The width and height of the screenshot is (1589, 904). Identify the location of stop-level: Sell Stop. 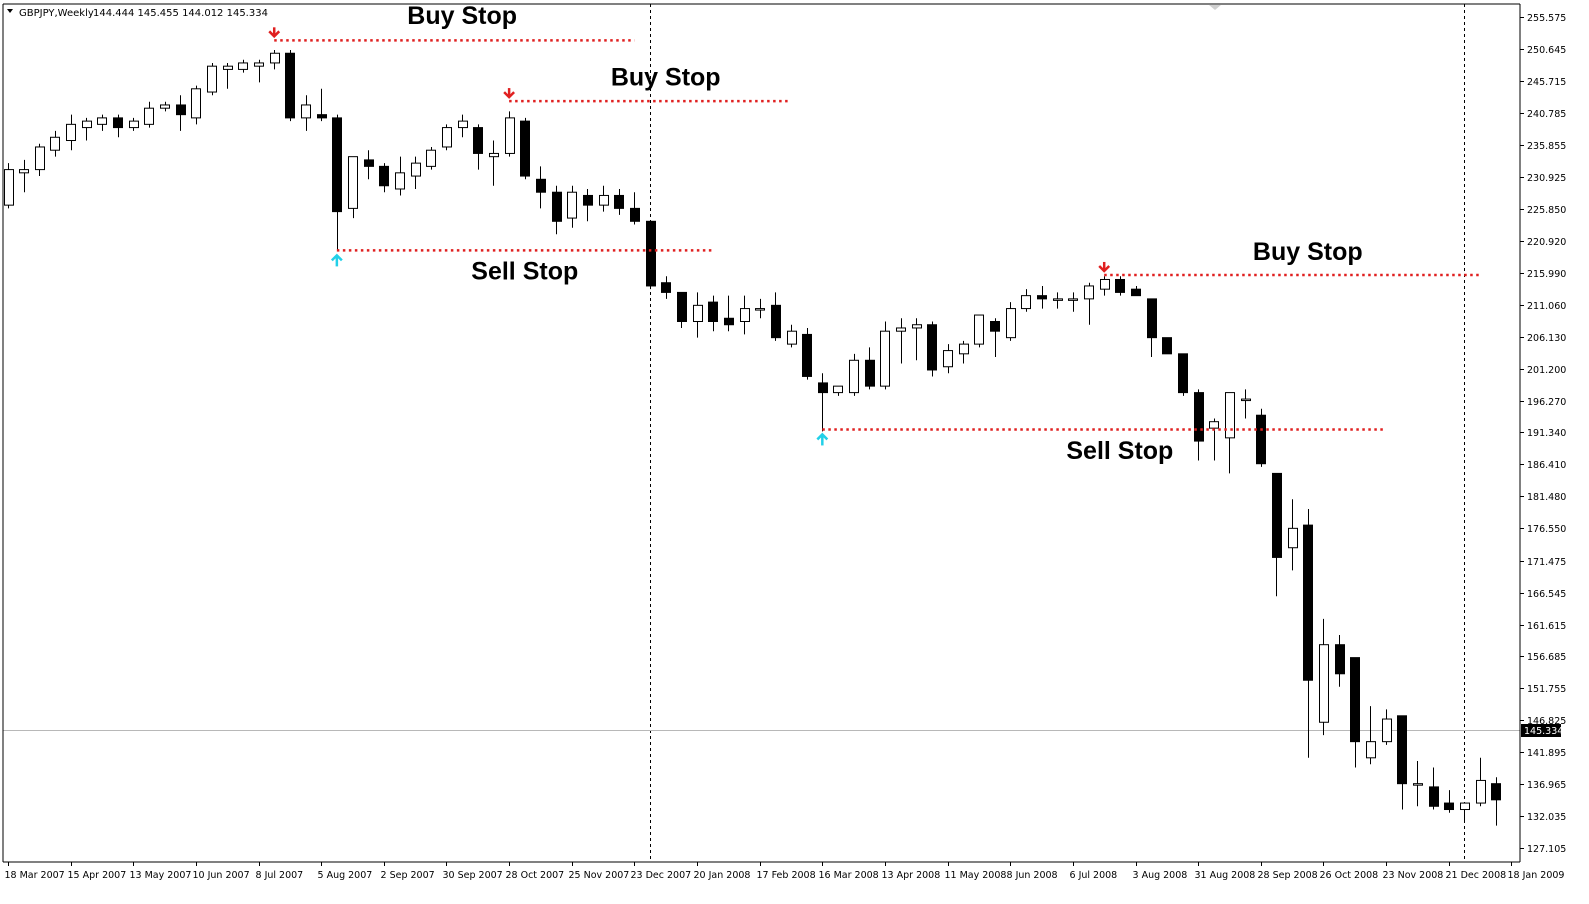
(521, 267).